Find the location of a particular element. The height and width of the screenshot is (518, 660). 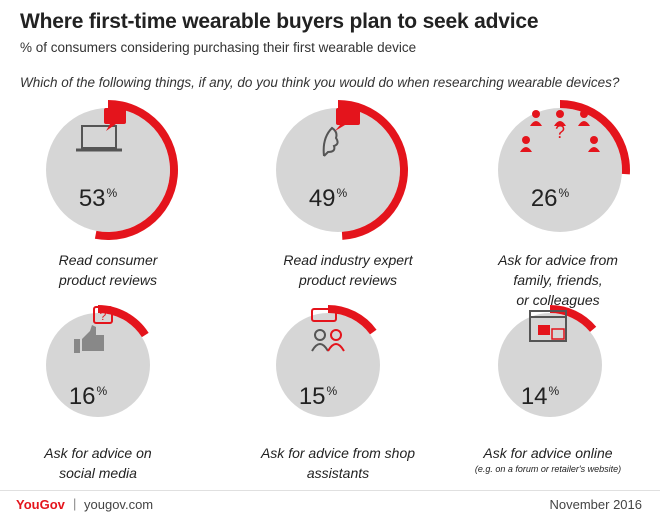

people-network-icon: ? is located at coordinates (560, 131).